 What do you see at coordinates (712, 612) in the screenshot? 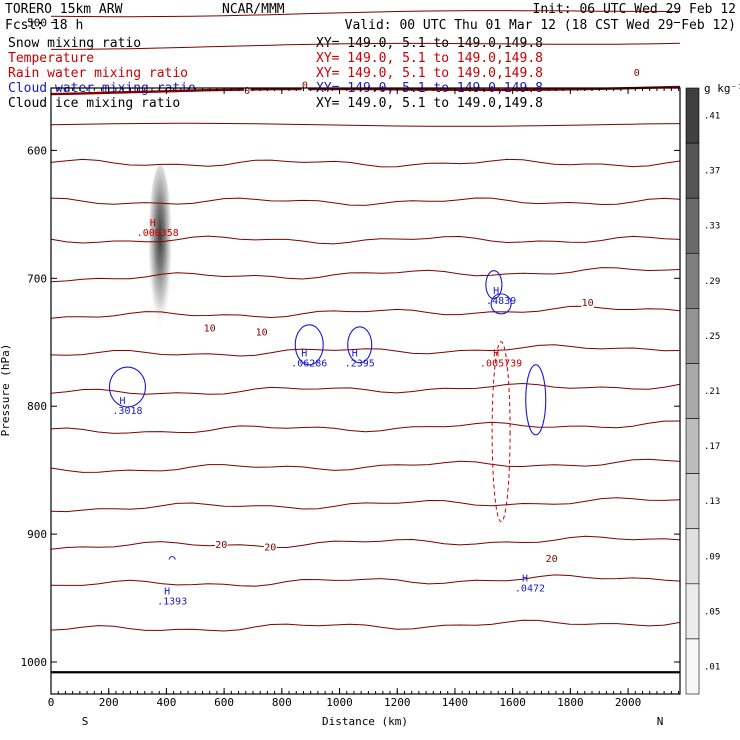
I see `colorbar-label: .05` at bounding box center [712, 612].